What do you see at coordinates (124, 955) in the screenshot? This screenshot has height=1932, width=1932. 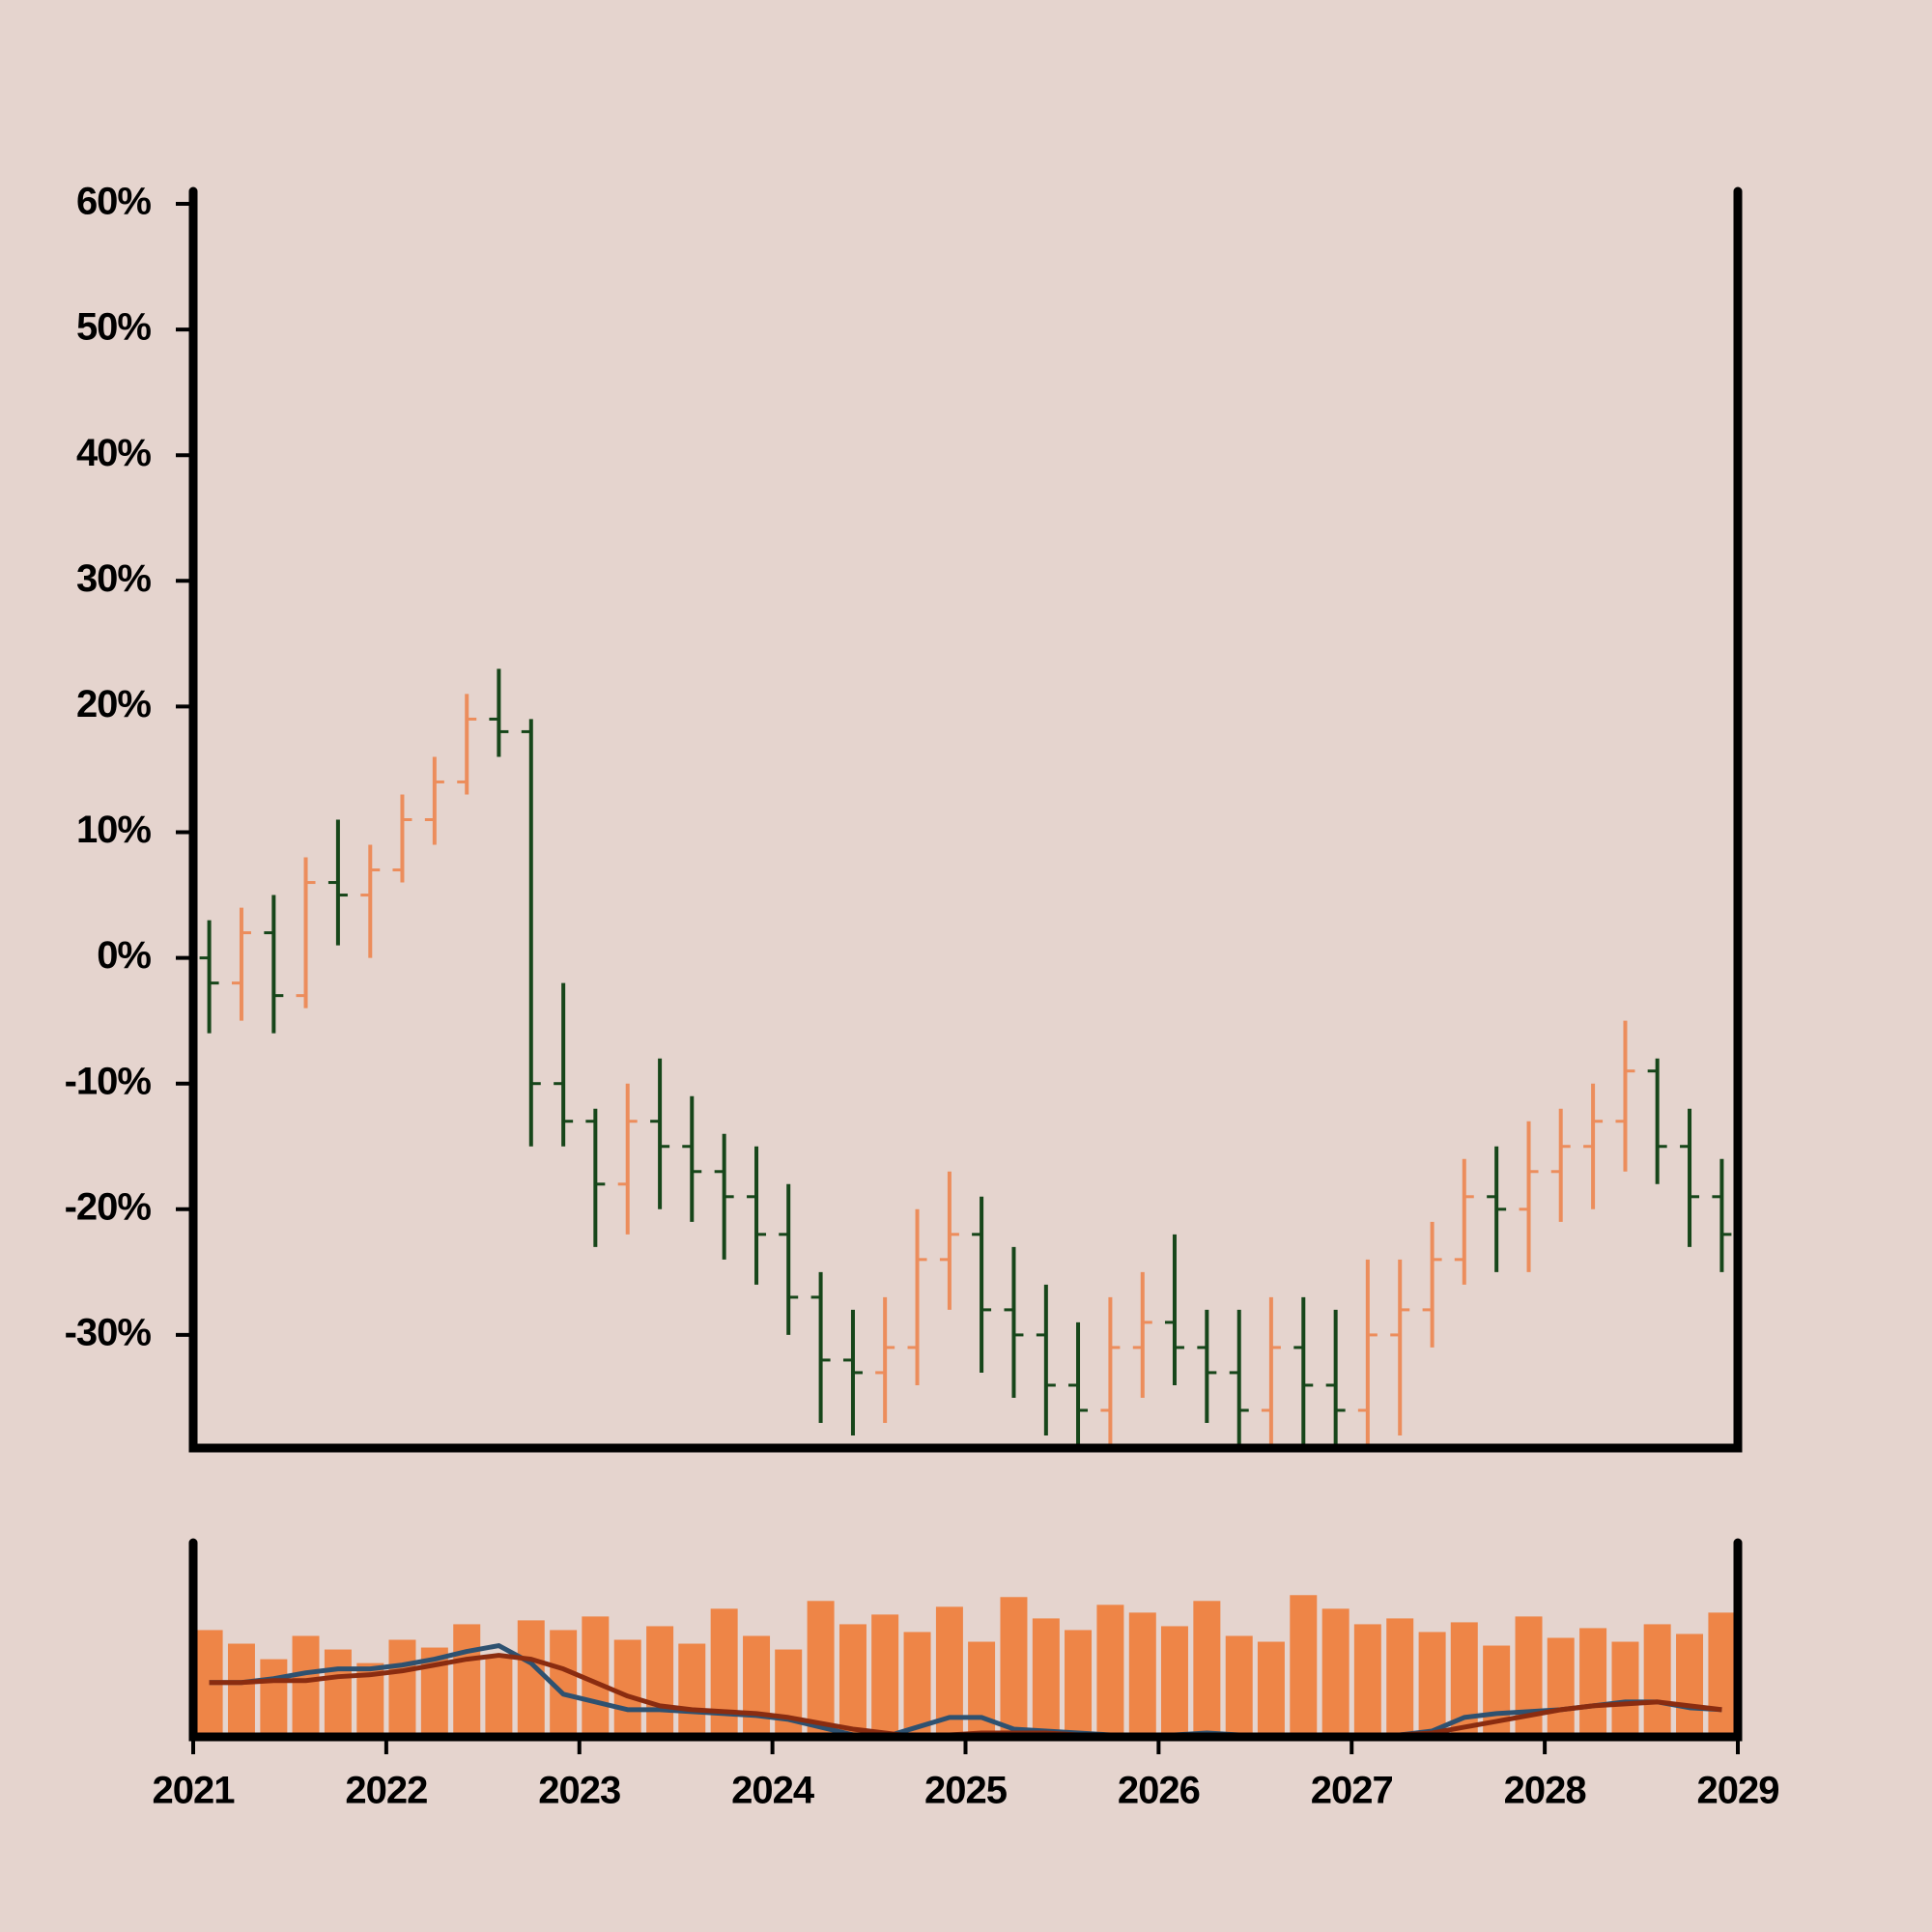 I see `y-tick-label: 0%` at bounding box center [124, 955].